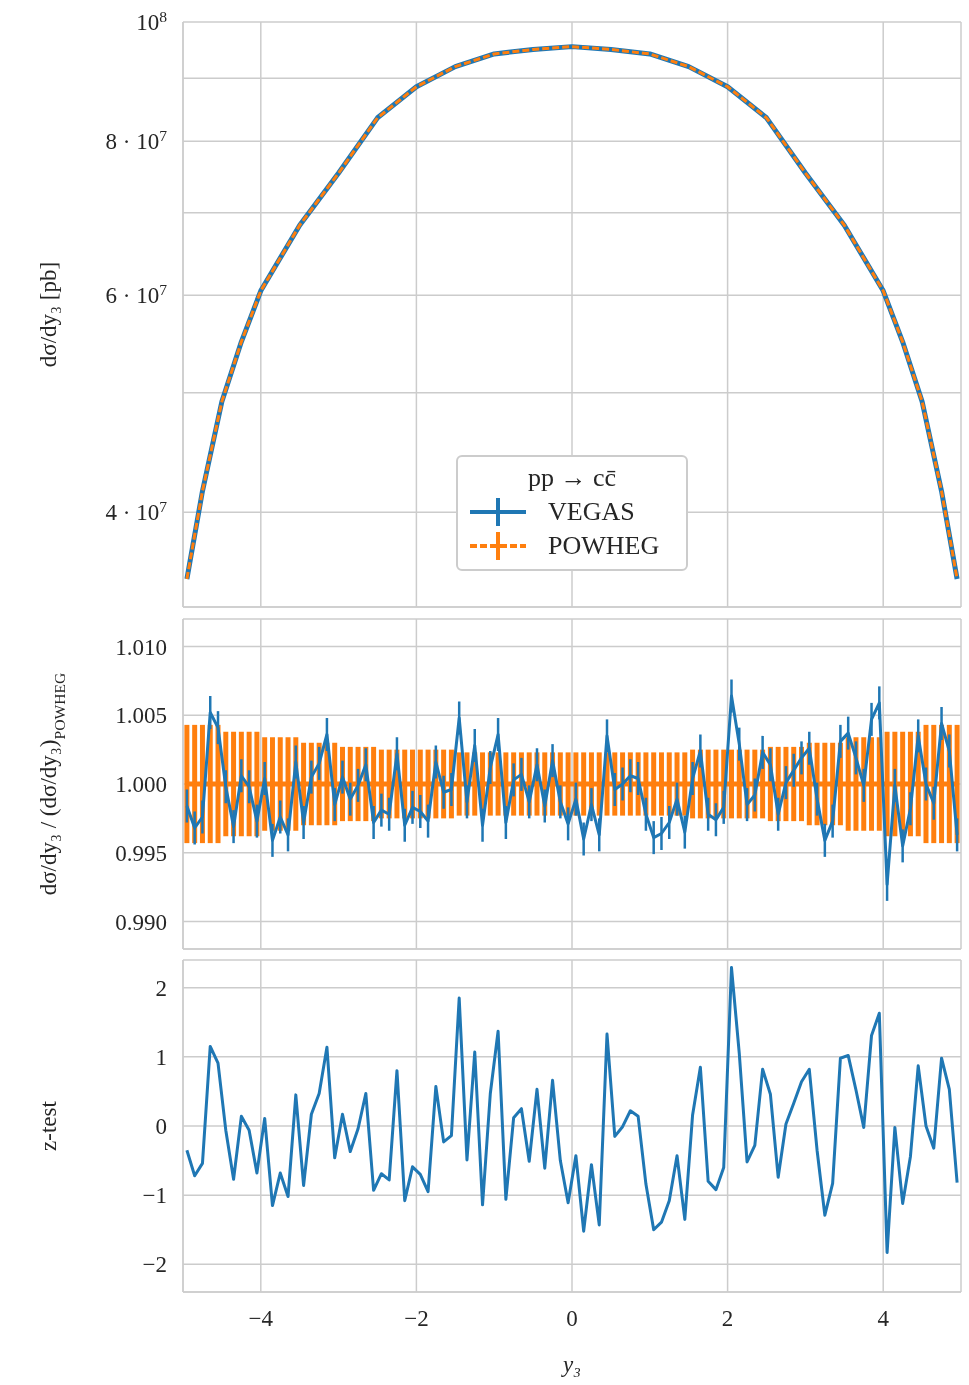  What do you see at coordinates (883, 1319) in the screenshot?
I see `x-tick-label: 4` at bounding box center [883, 1319].